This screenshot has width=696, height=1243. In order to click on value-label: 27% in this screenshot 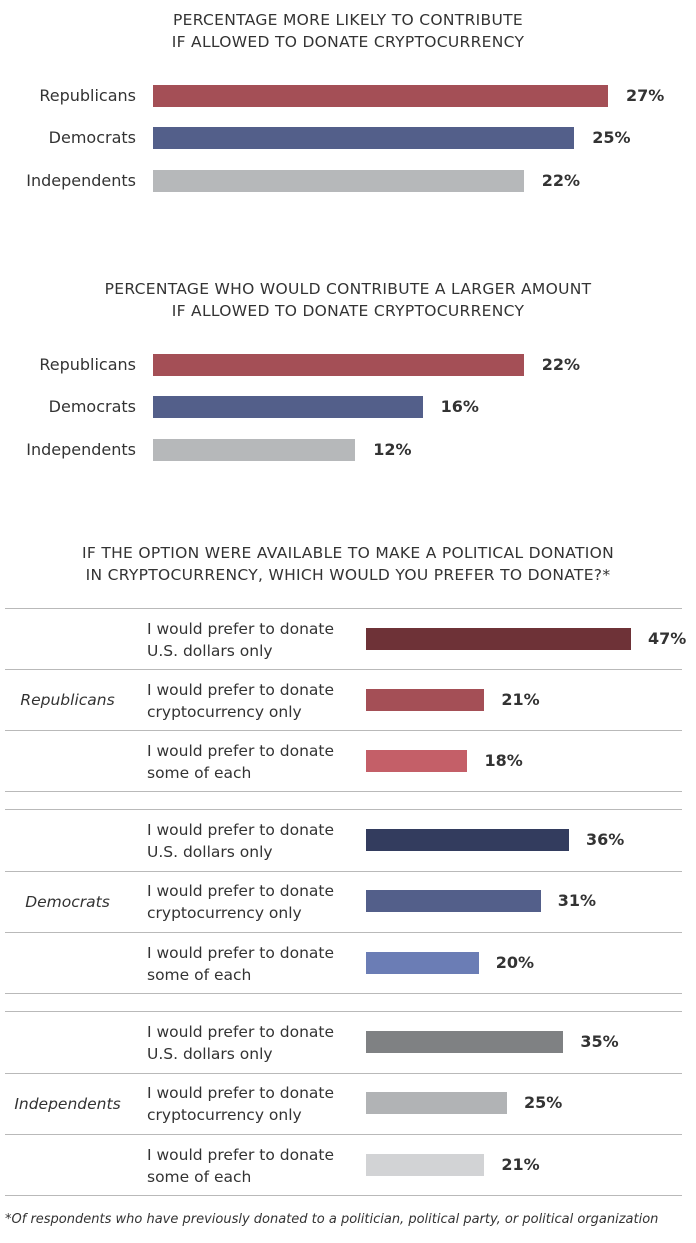, I will do `click(645, 95)`.